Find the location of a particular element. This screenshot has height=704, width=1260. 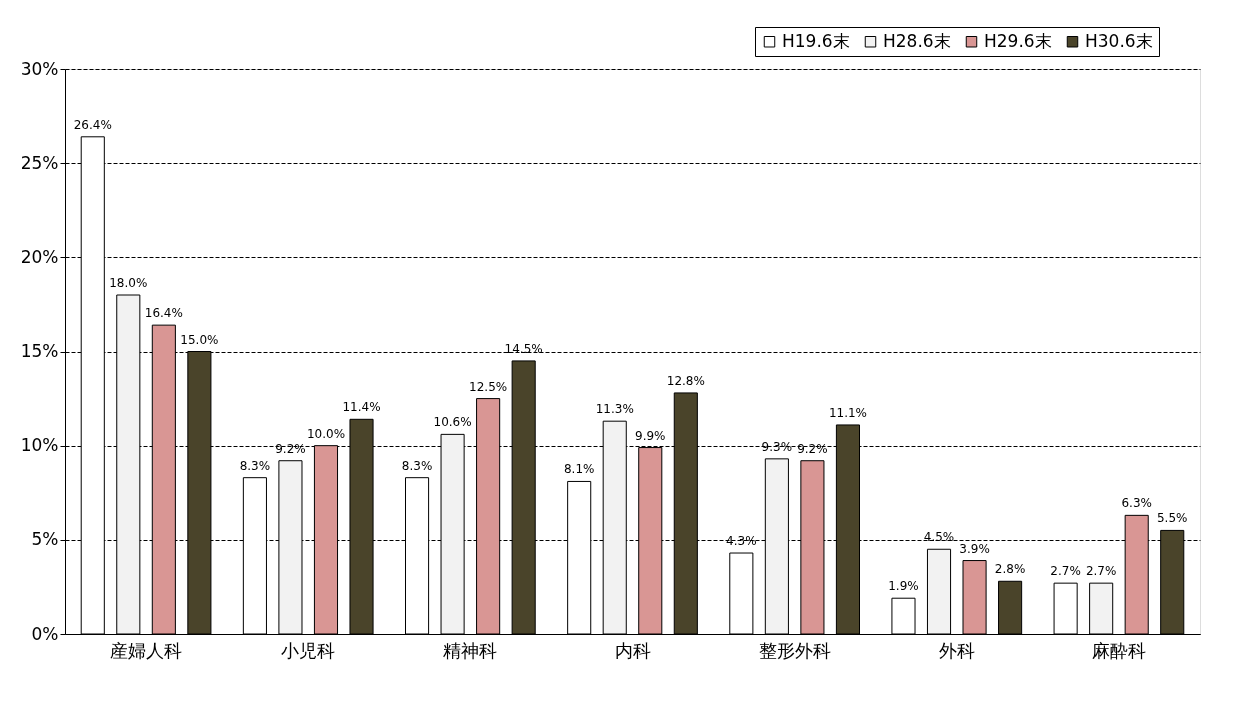

y-tick-label: 5% is located at coordinates (45, 539).